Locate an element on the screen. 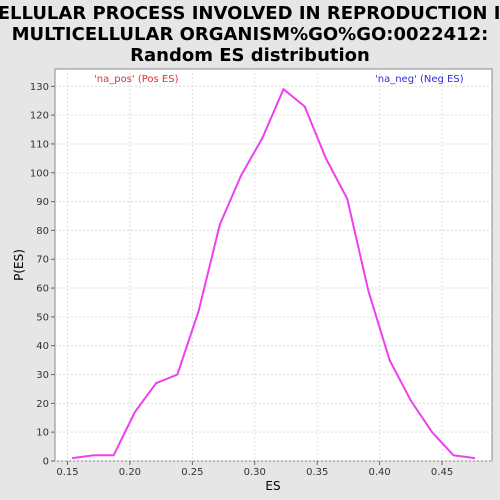  x-tick-label: 0.30 is located at coordinates (255, 472).